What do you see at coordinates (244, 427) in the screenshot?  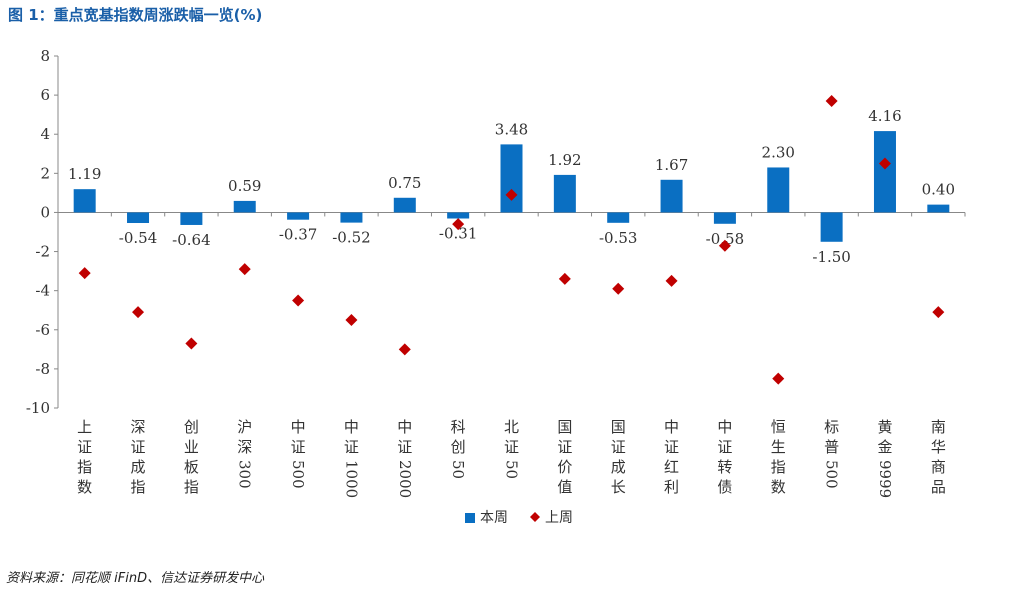 I see `category-char: 沪` at bounding box center [244, 427].